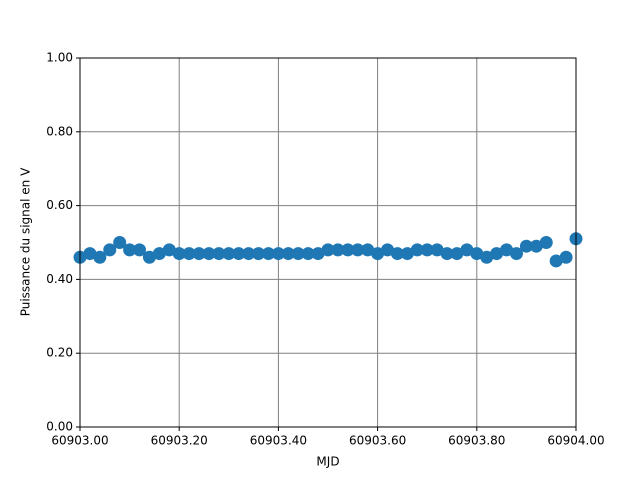  What do you see at coordinates (59, 427) in the screenshot?
I see `y-tick-label: 0.00` at bounding box center [59, 427].